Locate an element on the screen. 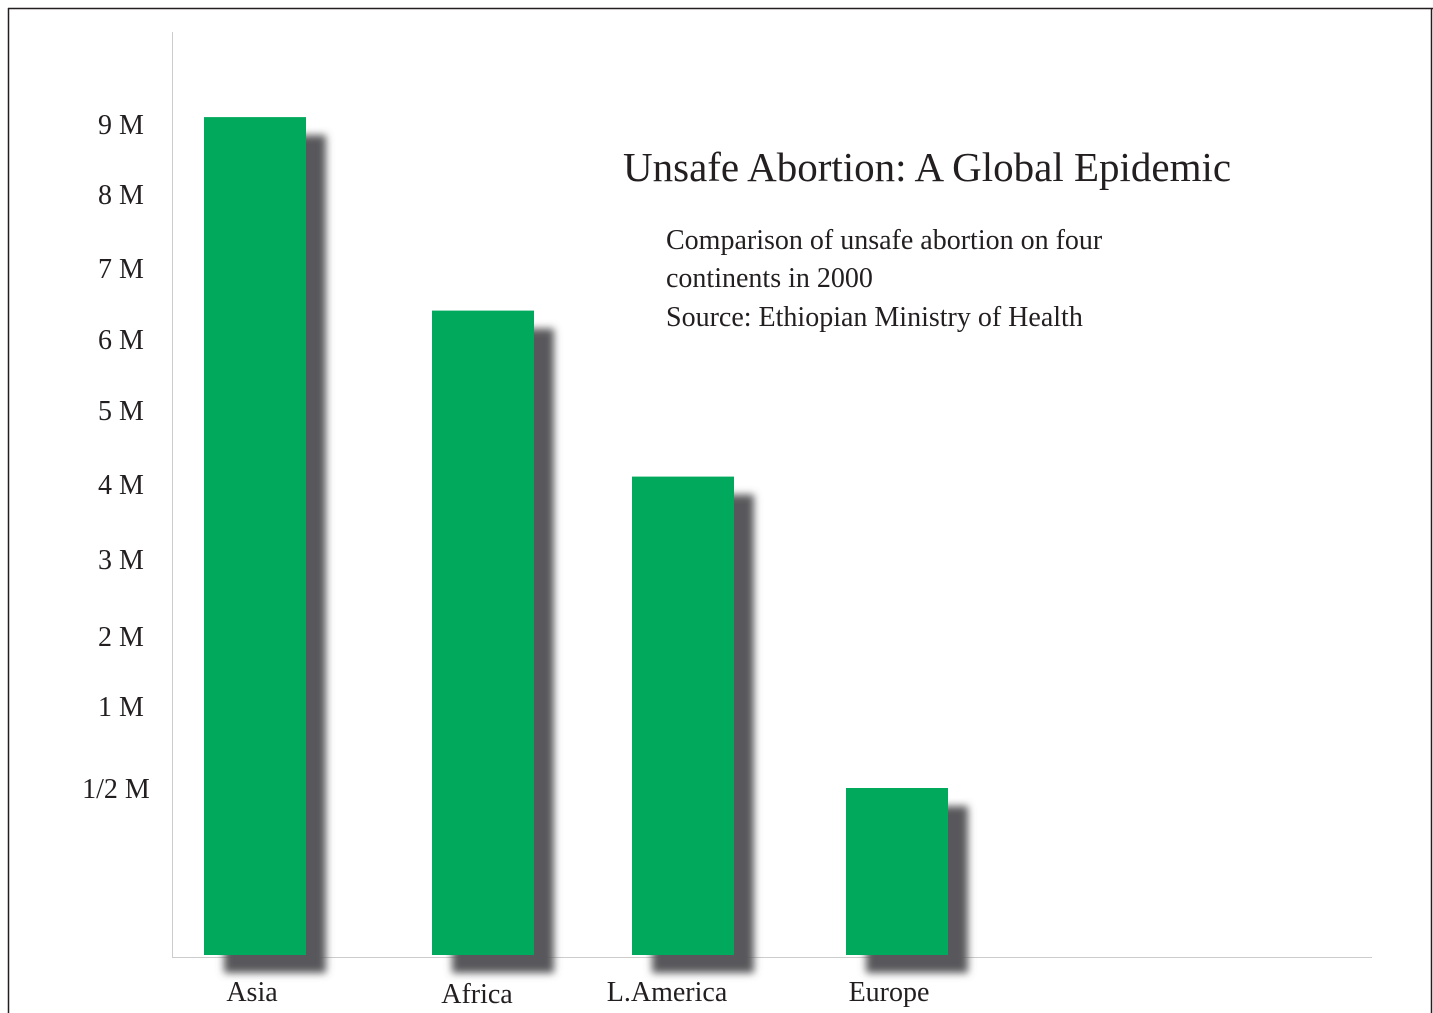 Image resolution: width=1433 pixels, height=1013 pixels. chart-subtitle-line-1: Comparison of unsafe abortion on four is located at coordinates (884, 240).